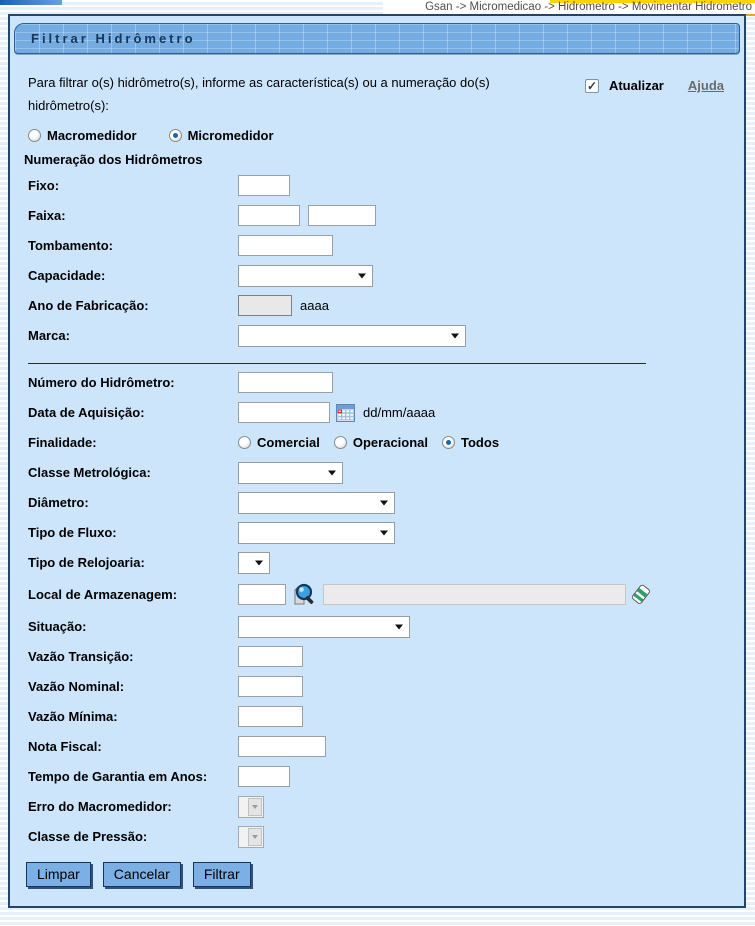 The width and height of the screenshot is (755, 926). I want to click on tipo-fluxo-row: Tipo de Fluxo:, so click(377, 532).